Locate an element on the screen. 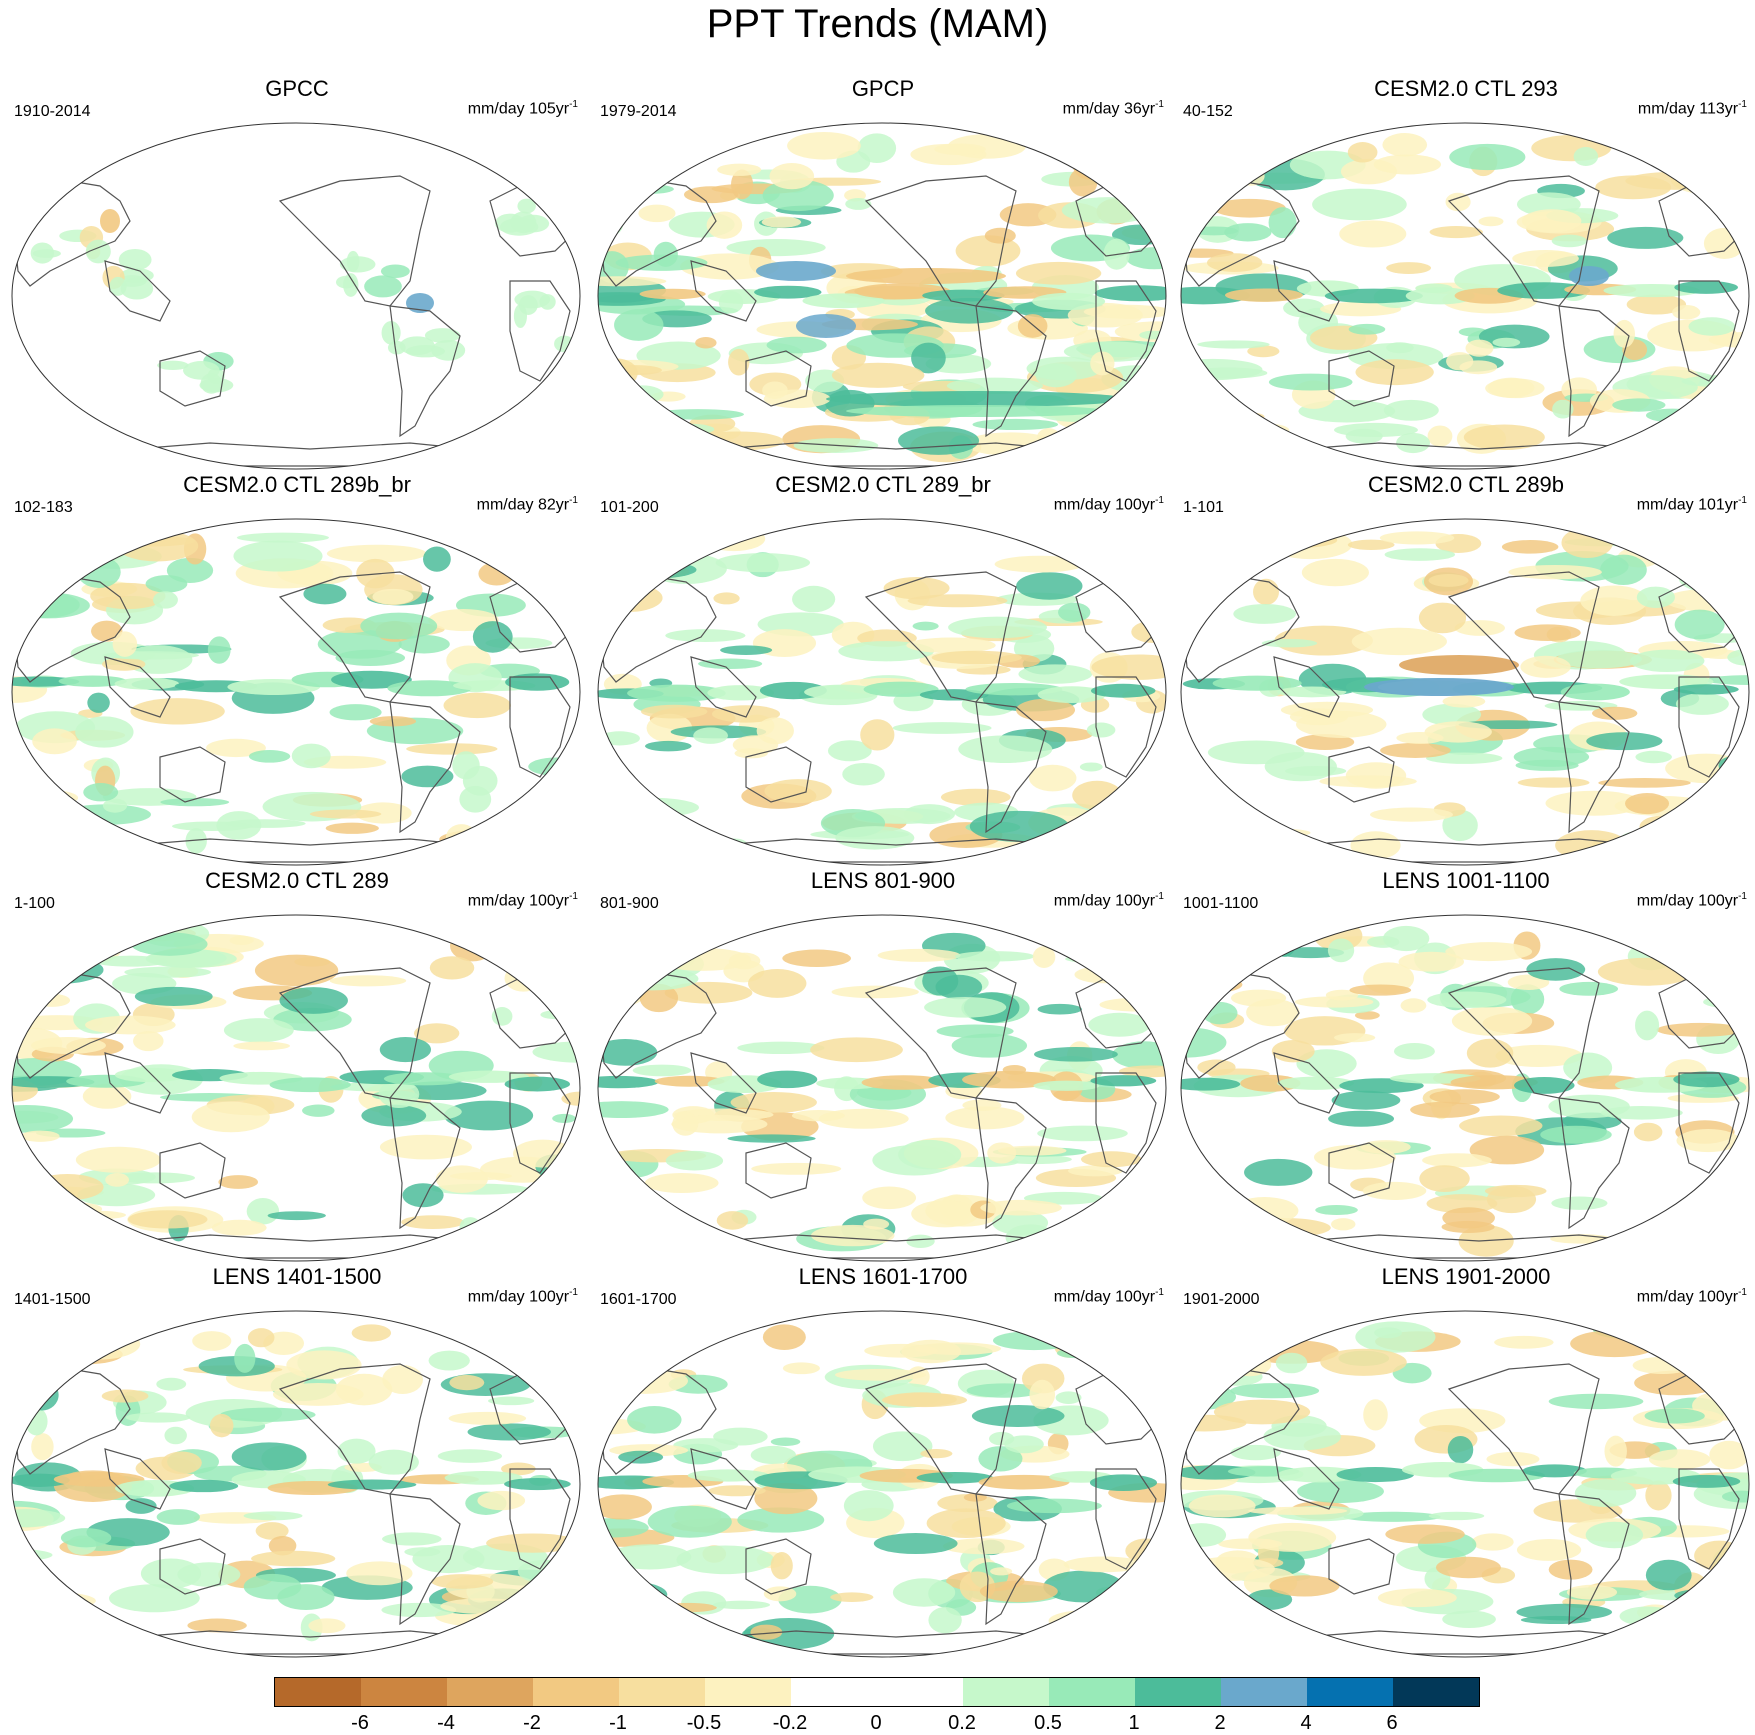  panel-period: 1001-1100 is located at coordinates (1221, 903).